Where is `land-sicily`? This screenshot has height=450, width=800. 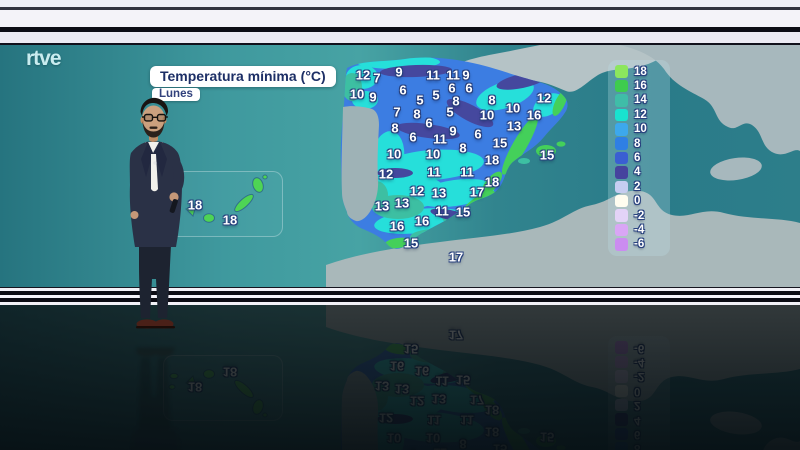 land-sicily is located at coordinates (736, 169).